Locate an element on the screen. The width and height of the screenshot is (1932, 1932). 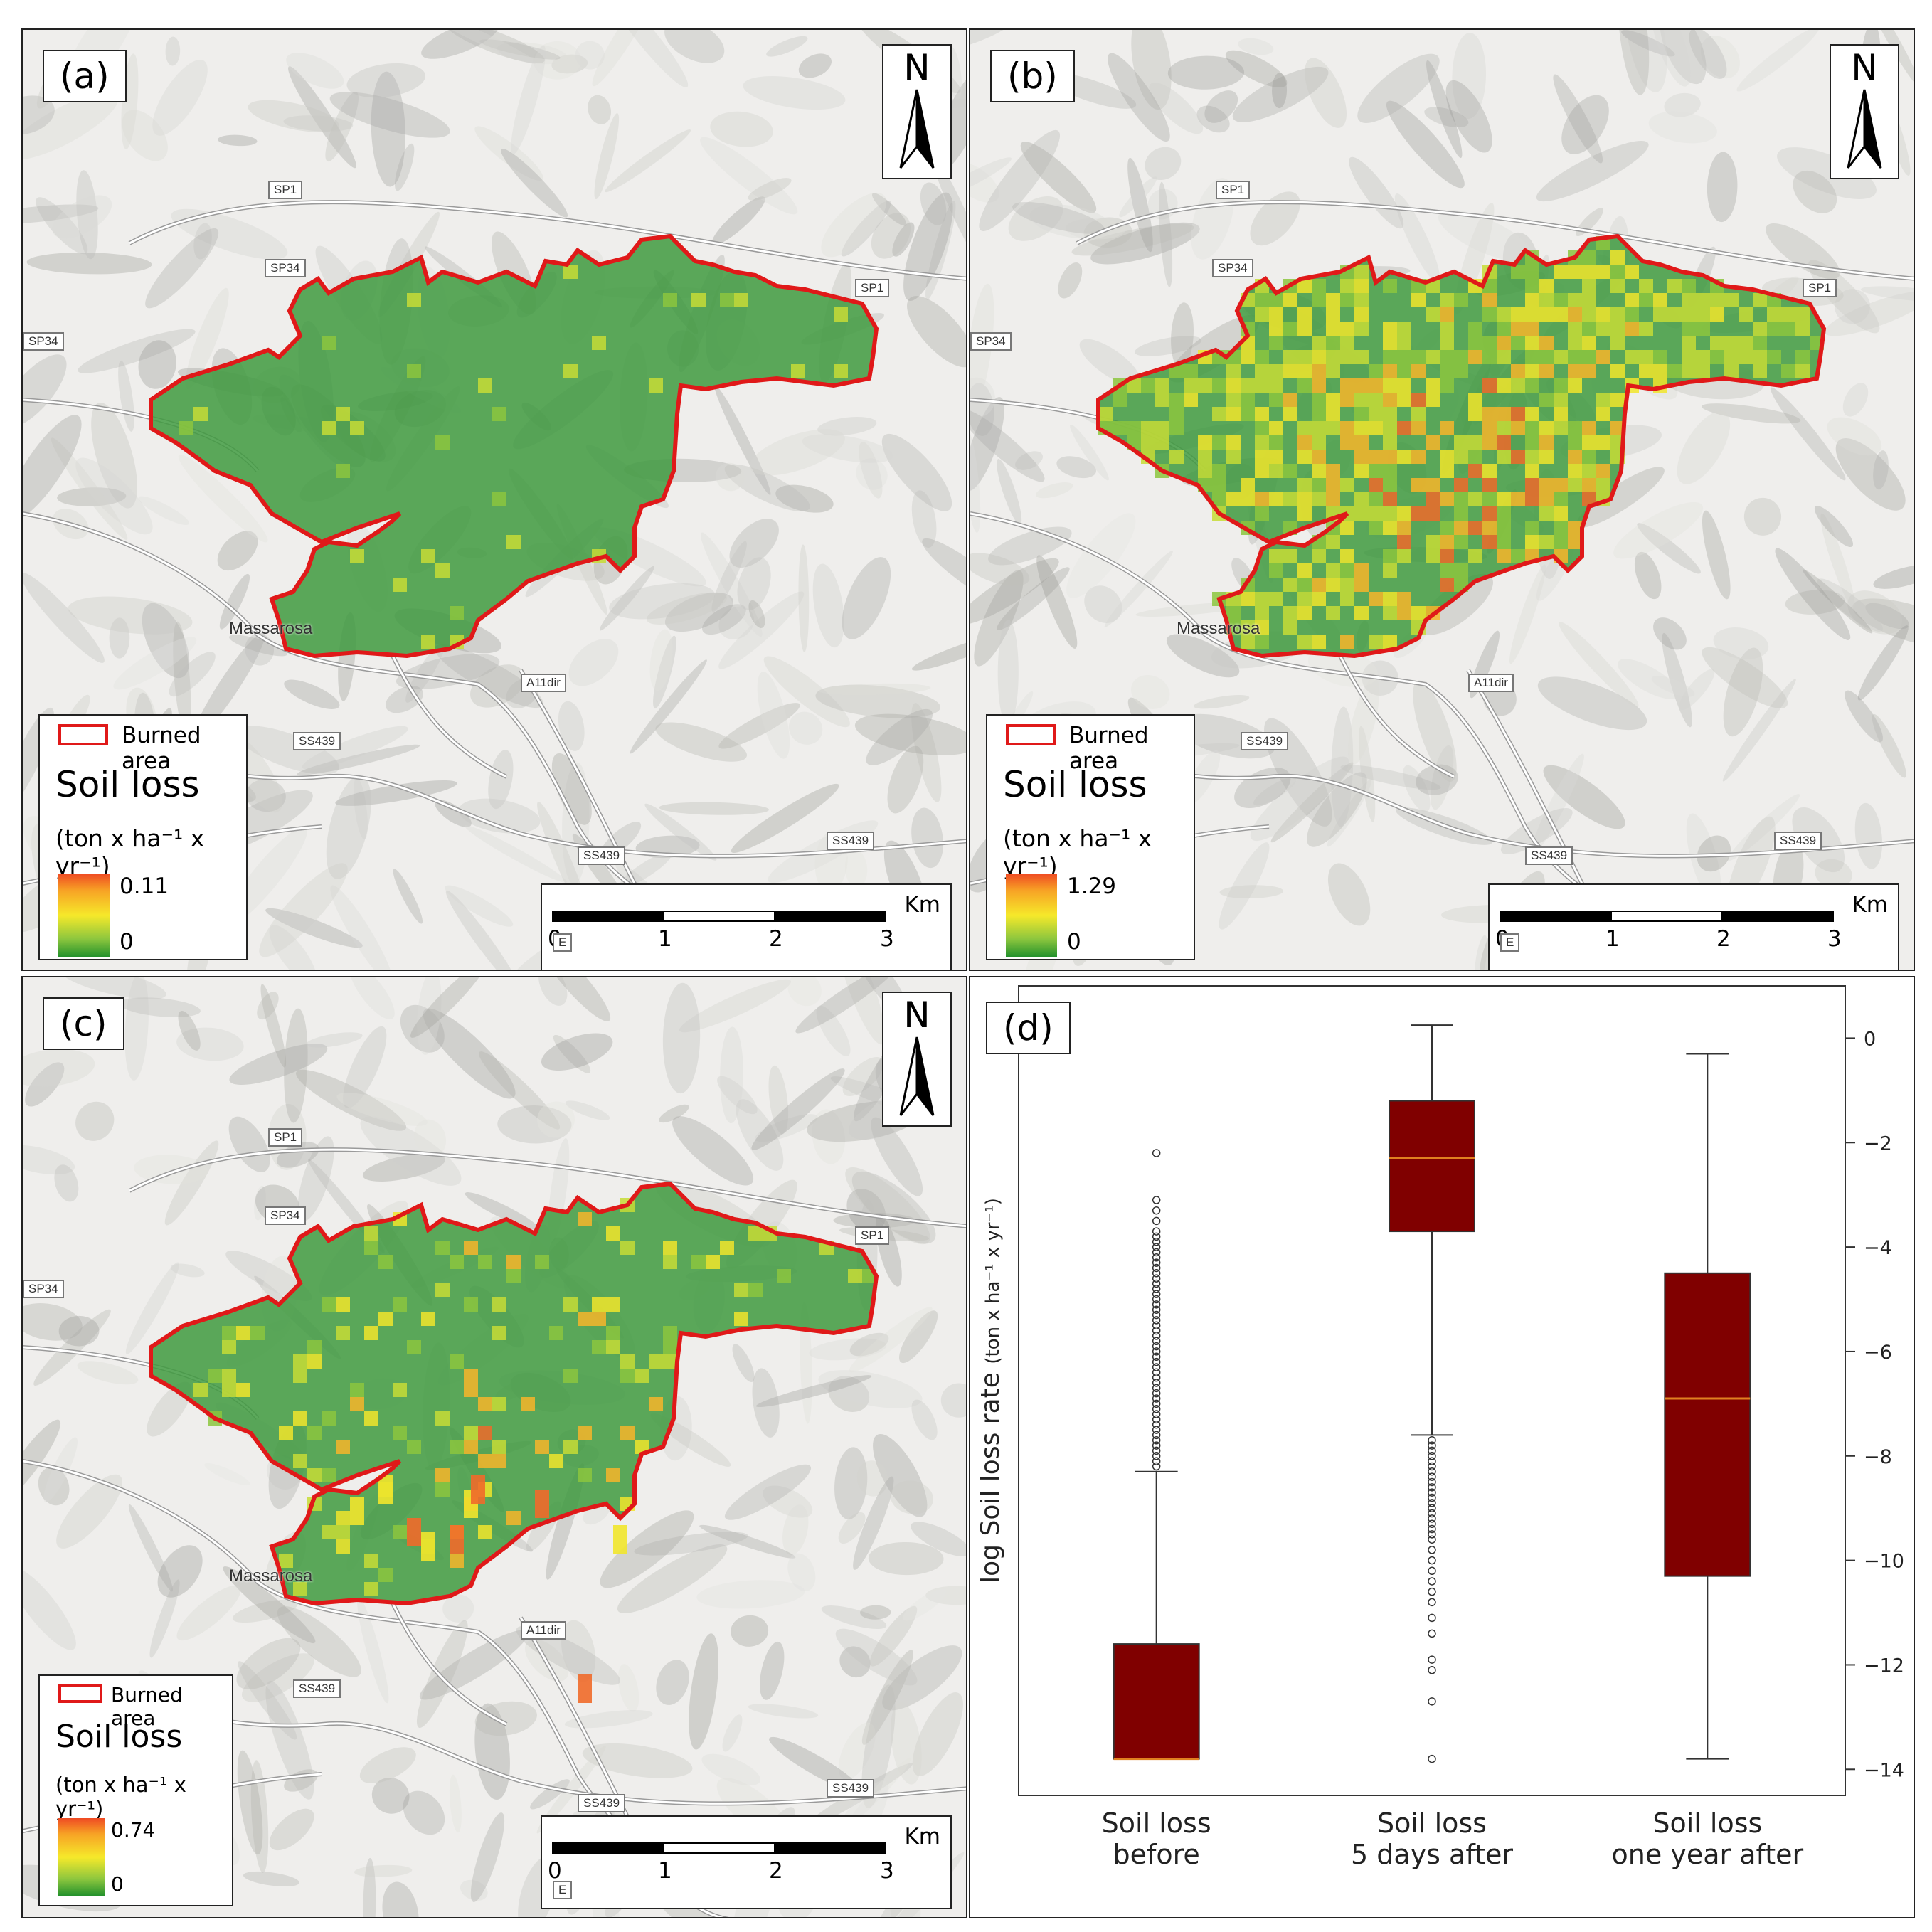
y-tick-label: −6 is located at coordinates (1878, 1353).